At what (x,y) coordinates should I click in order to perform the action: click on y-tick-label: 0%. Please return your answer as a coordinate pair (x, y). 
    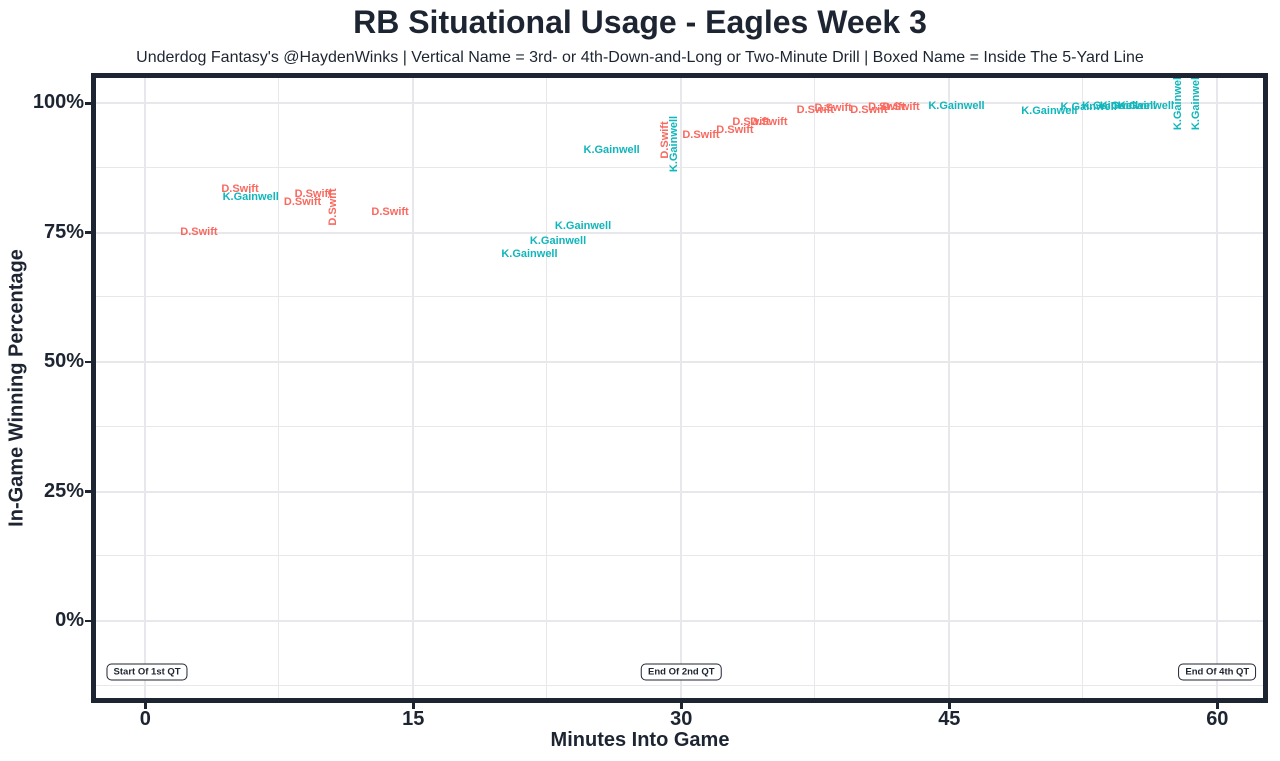
    Looking at the image, I should click on (69, 620).